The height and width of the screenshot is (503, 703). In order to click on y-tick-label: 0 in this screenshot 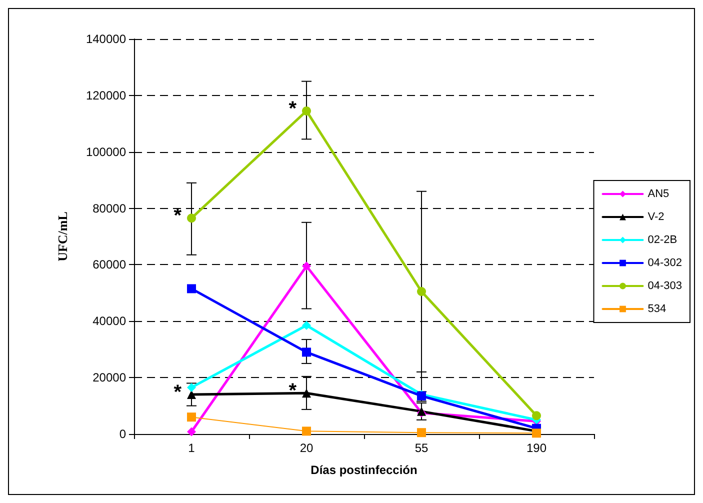, I will do `click(122, 434)`.